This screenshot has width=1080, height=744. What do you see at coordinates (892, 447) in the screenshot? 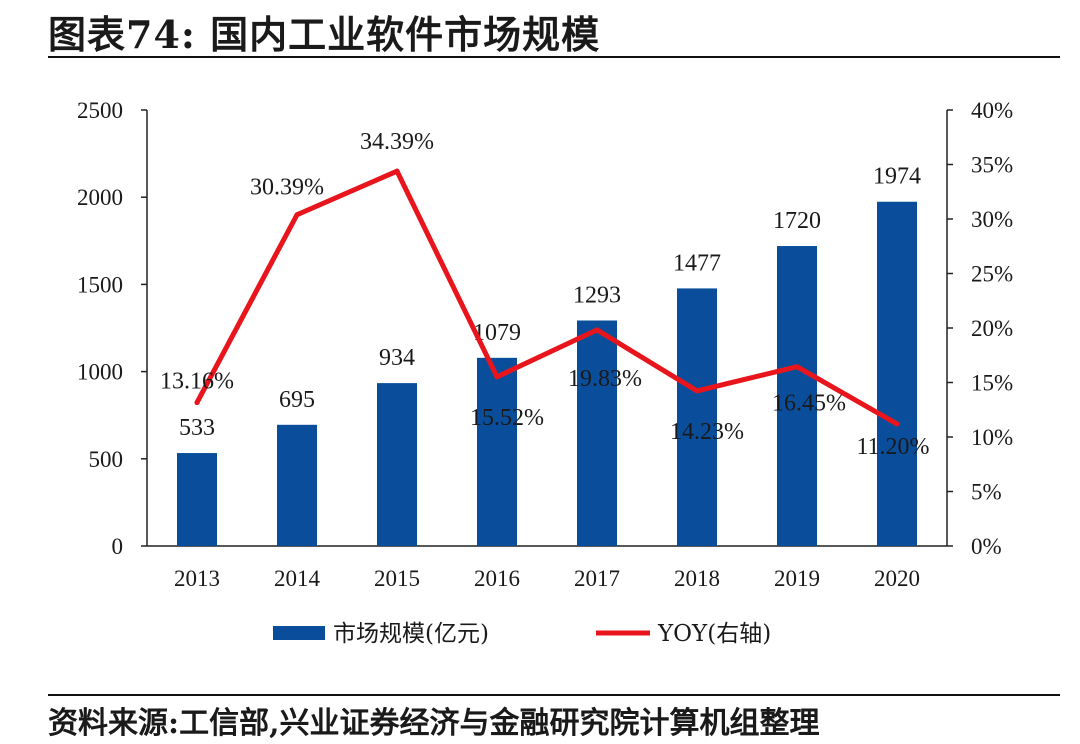
I see `yoy-value-label: 11.20%` at bounding box center [892, 447].